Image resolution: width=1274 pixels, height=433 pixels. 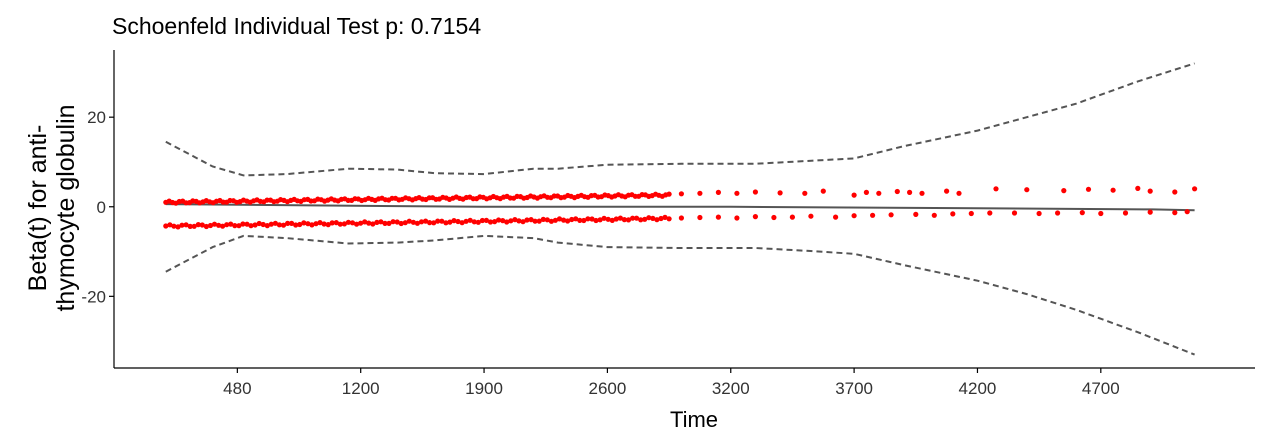 What do you see at coordinates (731, 388) in the screenshot?
I see `x-tick-label: 3200` at bounding box center [731, 388].